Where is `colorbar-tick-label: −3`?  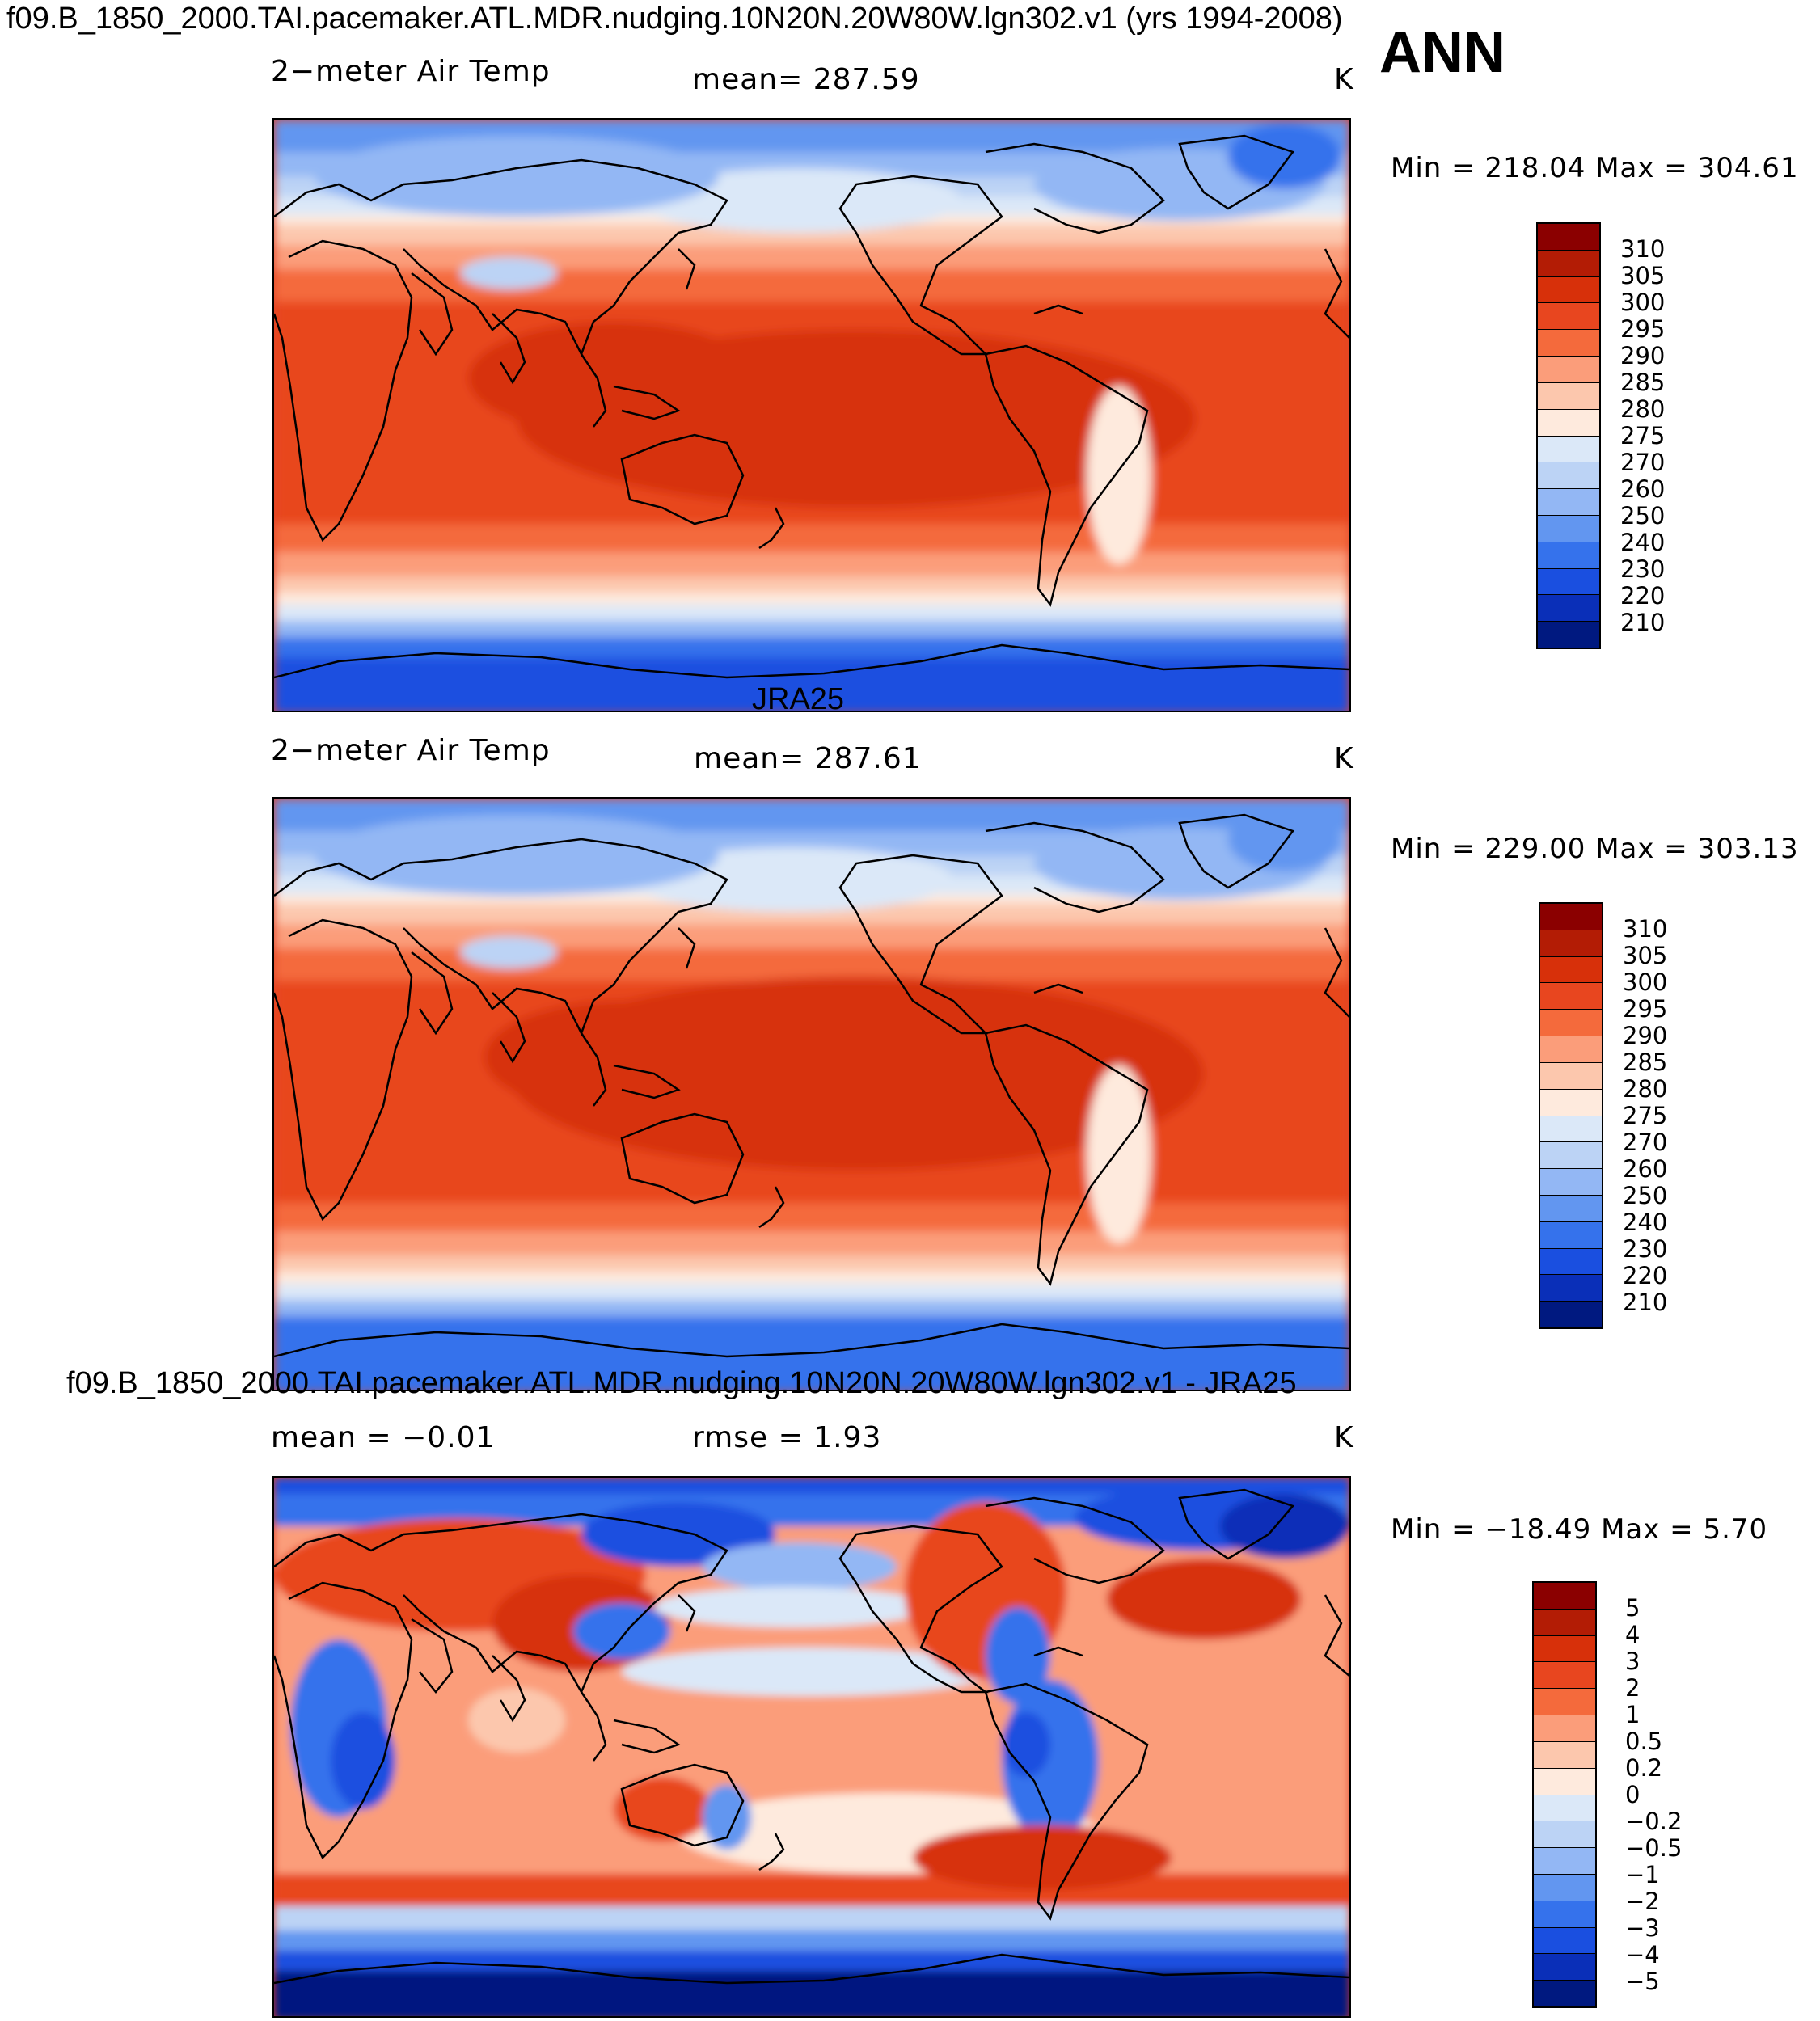
colorbar-tick-label: −3 is located at coordinates (1642, 1928).